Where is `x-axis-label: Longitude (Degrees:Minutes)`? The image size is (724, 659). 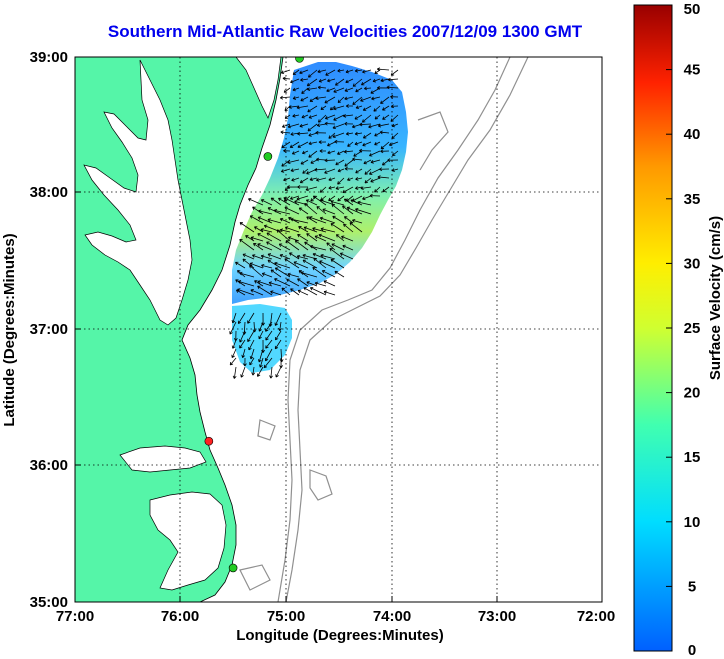 x-axis-label: Longitude (Degrees:Minutes) is located at coordinates (340, 635).